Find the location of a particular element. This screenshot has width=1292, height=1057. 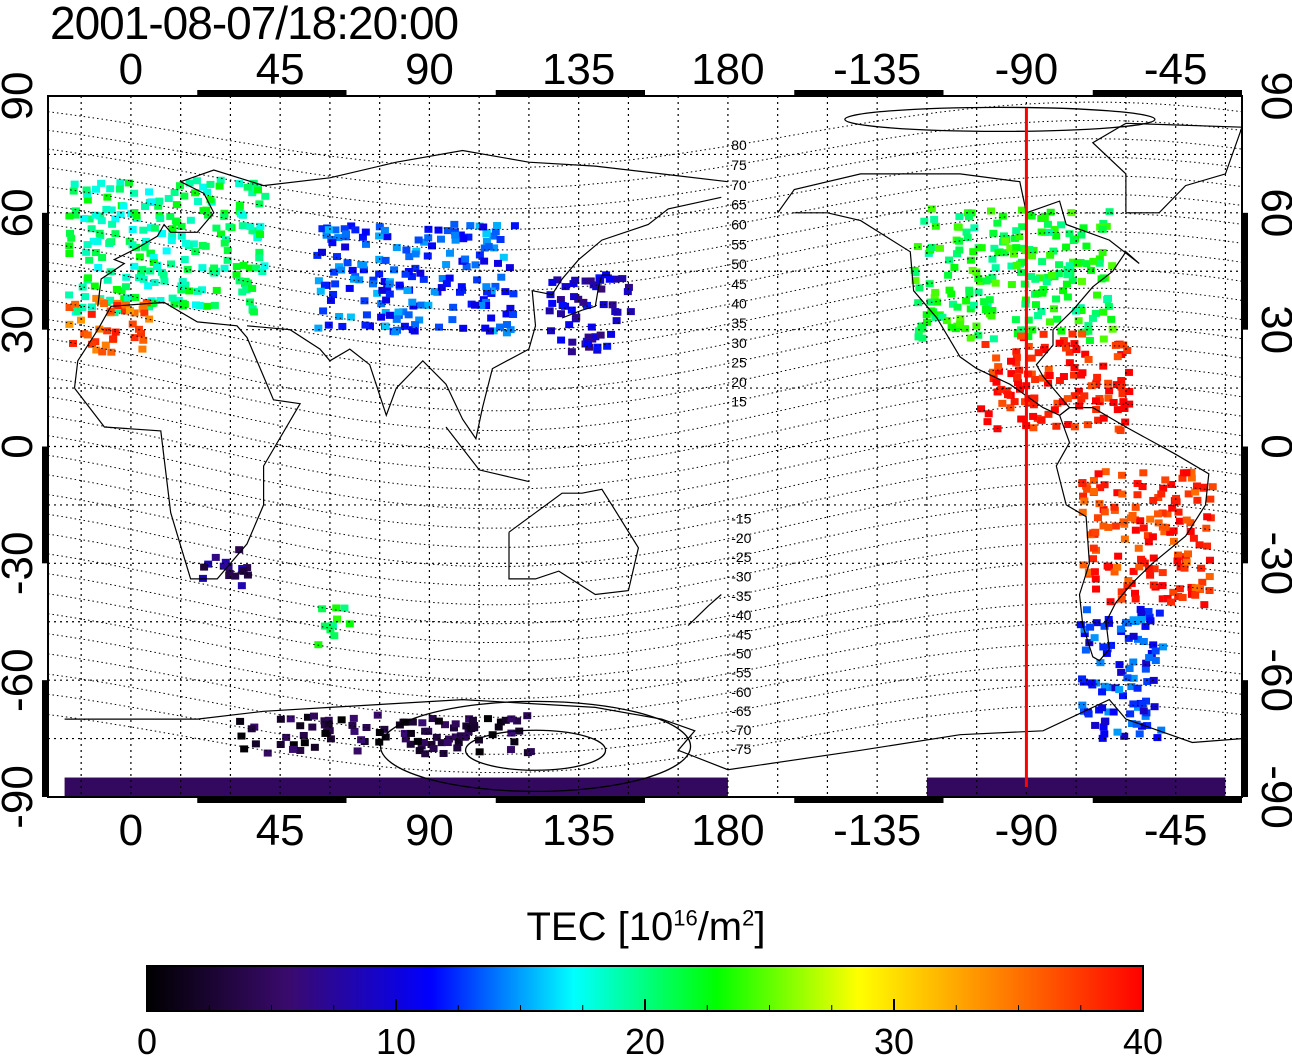

mag-lat-label: 50 is located at coordinates (739, 264).